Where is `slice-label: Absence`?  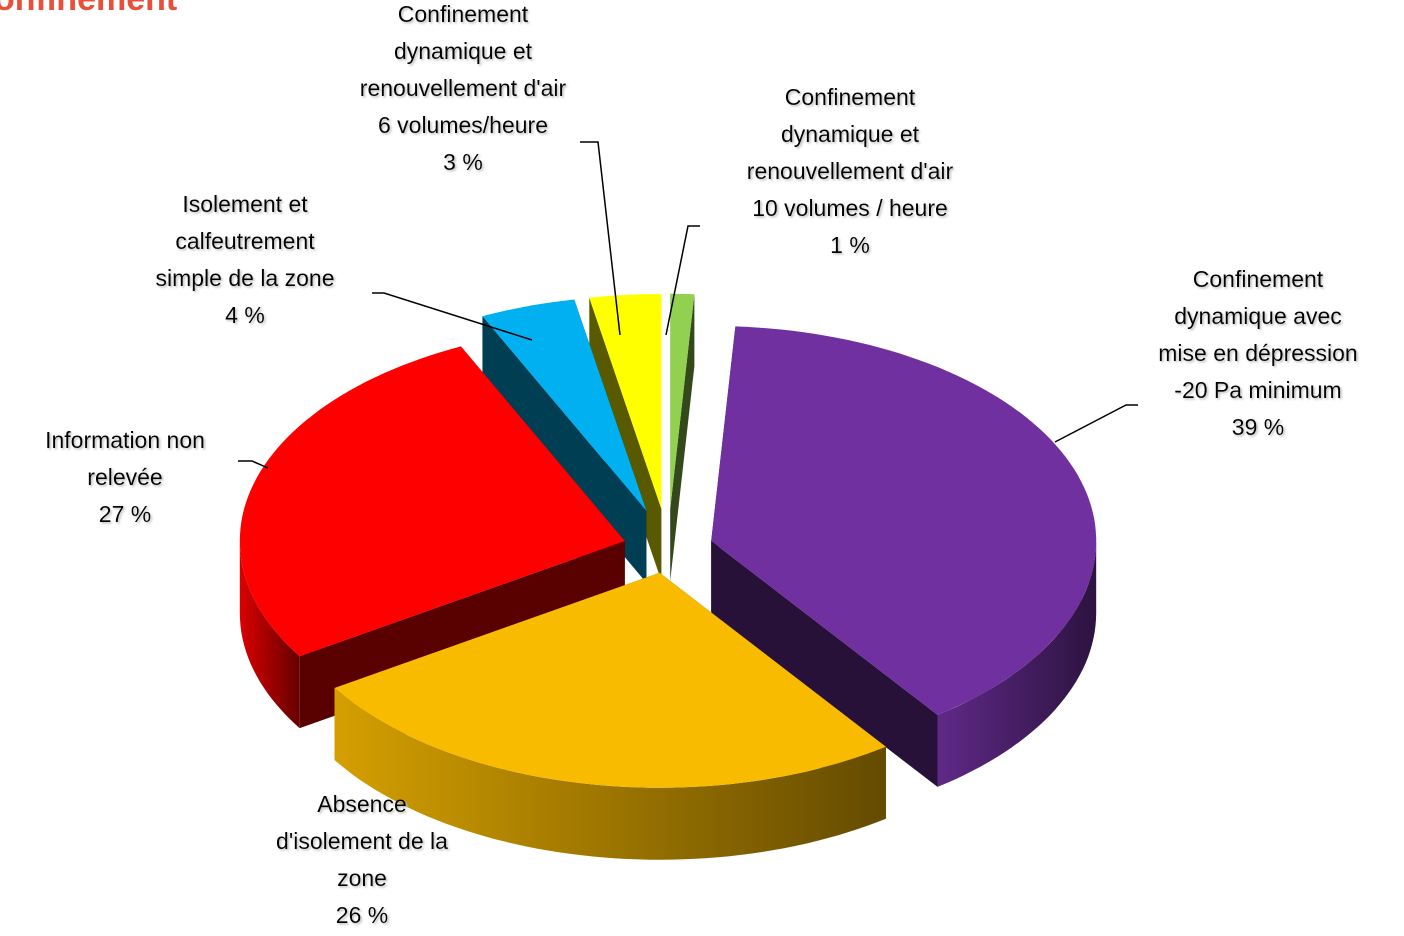 slice-label: Absence is located at coordinates (362, 804).